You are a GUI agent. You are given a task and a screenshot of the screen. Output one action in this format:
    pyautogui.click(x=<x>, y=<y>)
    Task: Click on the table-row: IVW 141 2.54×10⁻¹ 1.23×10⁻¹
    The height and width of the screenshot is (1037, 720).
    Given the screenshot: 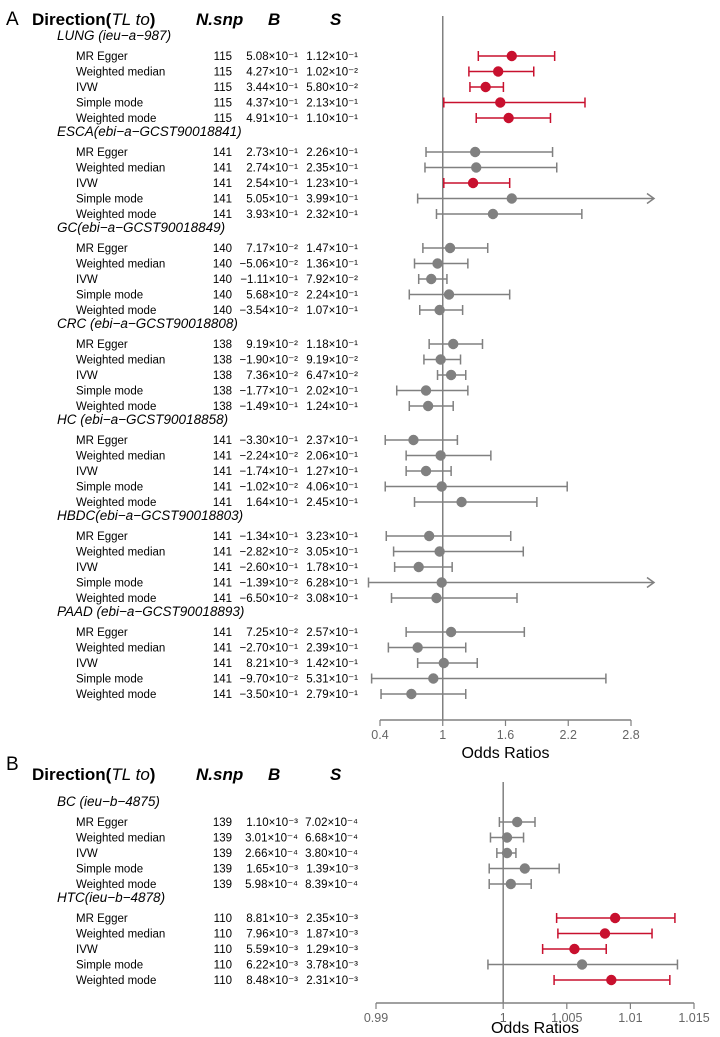 What is the action you would take?
    pyautogui.click(x=217, y=184)
    